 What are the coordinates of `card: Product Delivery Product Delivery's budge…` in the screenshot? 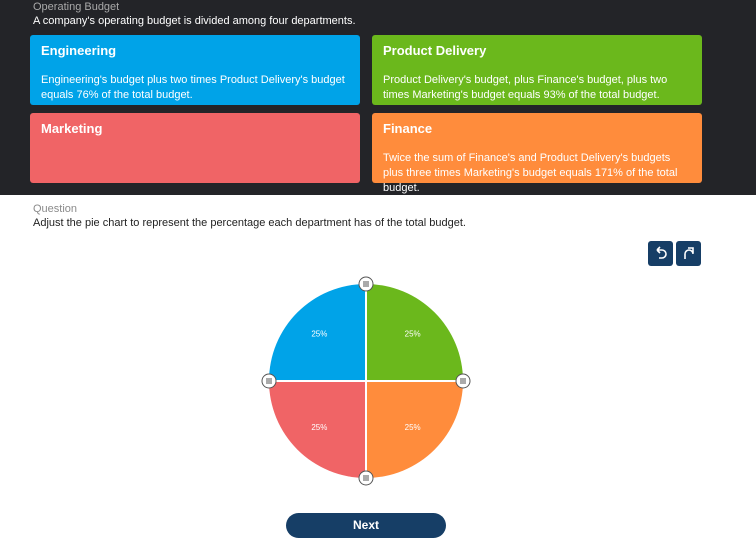 It's located at (537, 70).